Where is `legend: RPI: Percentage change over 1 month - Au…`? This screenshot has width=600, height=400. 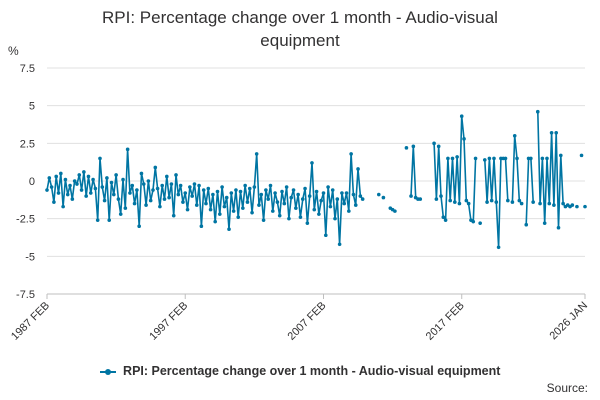 legend: RPI: Percentage change over 1 month - Au… is located at coordinates (300, 371).